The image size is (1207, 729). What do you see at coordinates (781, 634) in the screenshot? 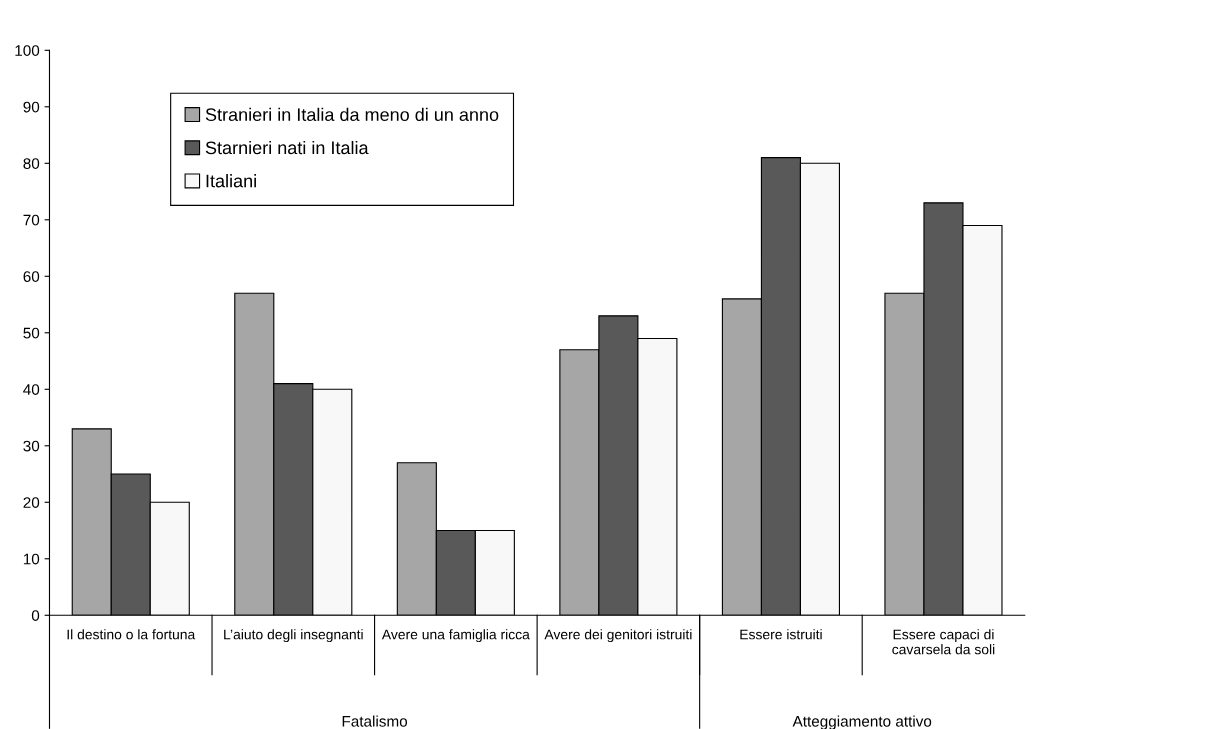
I see `x-tick-label: Essere istruiti` at bounding box center [781, 634].